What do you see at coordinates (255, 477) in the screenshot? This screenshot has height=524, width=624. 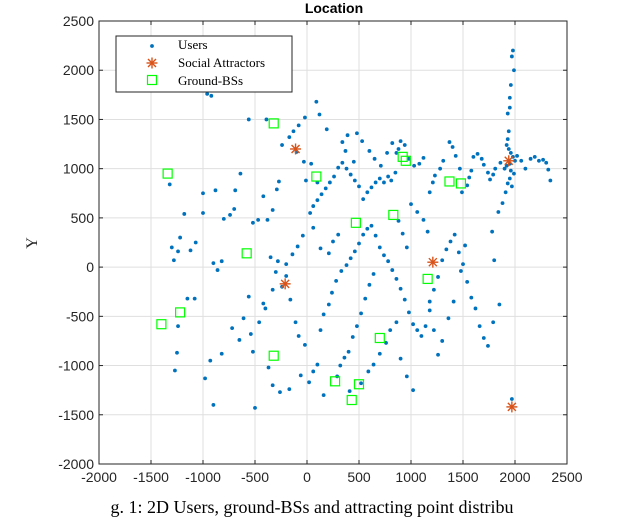 I see `x-tick-label: -500` at bounding box center [255, 477].